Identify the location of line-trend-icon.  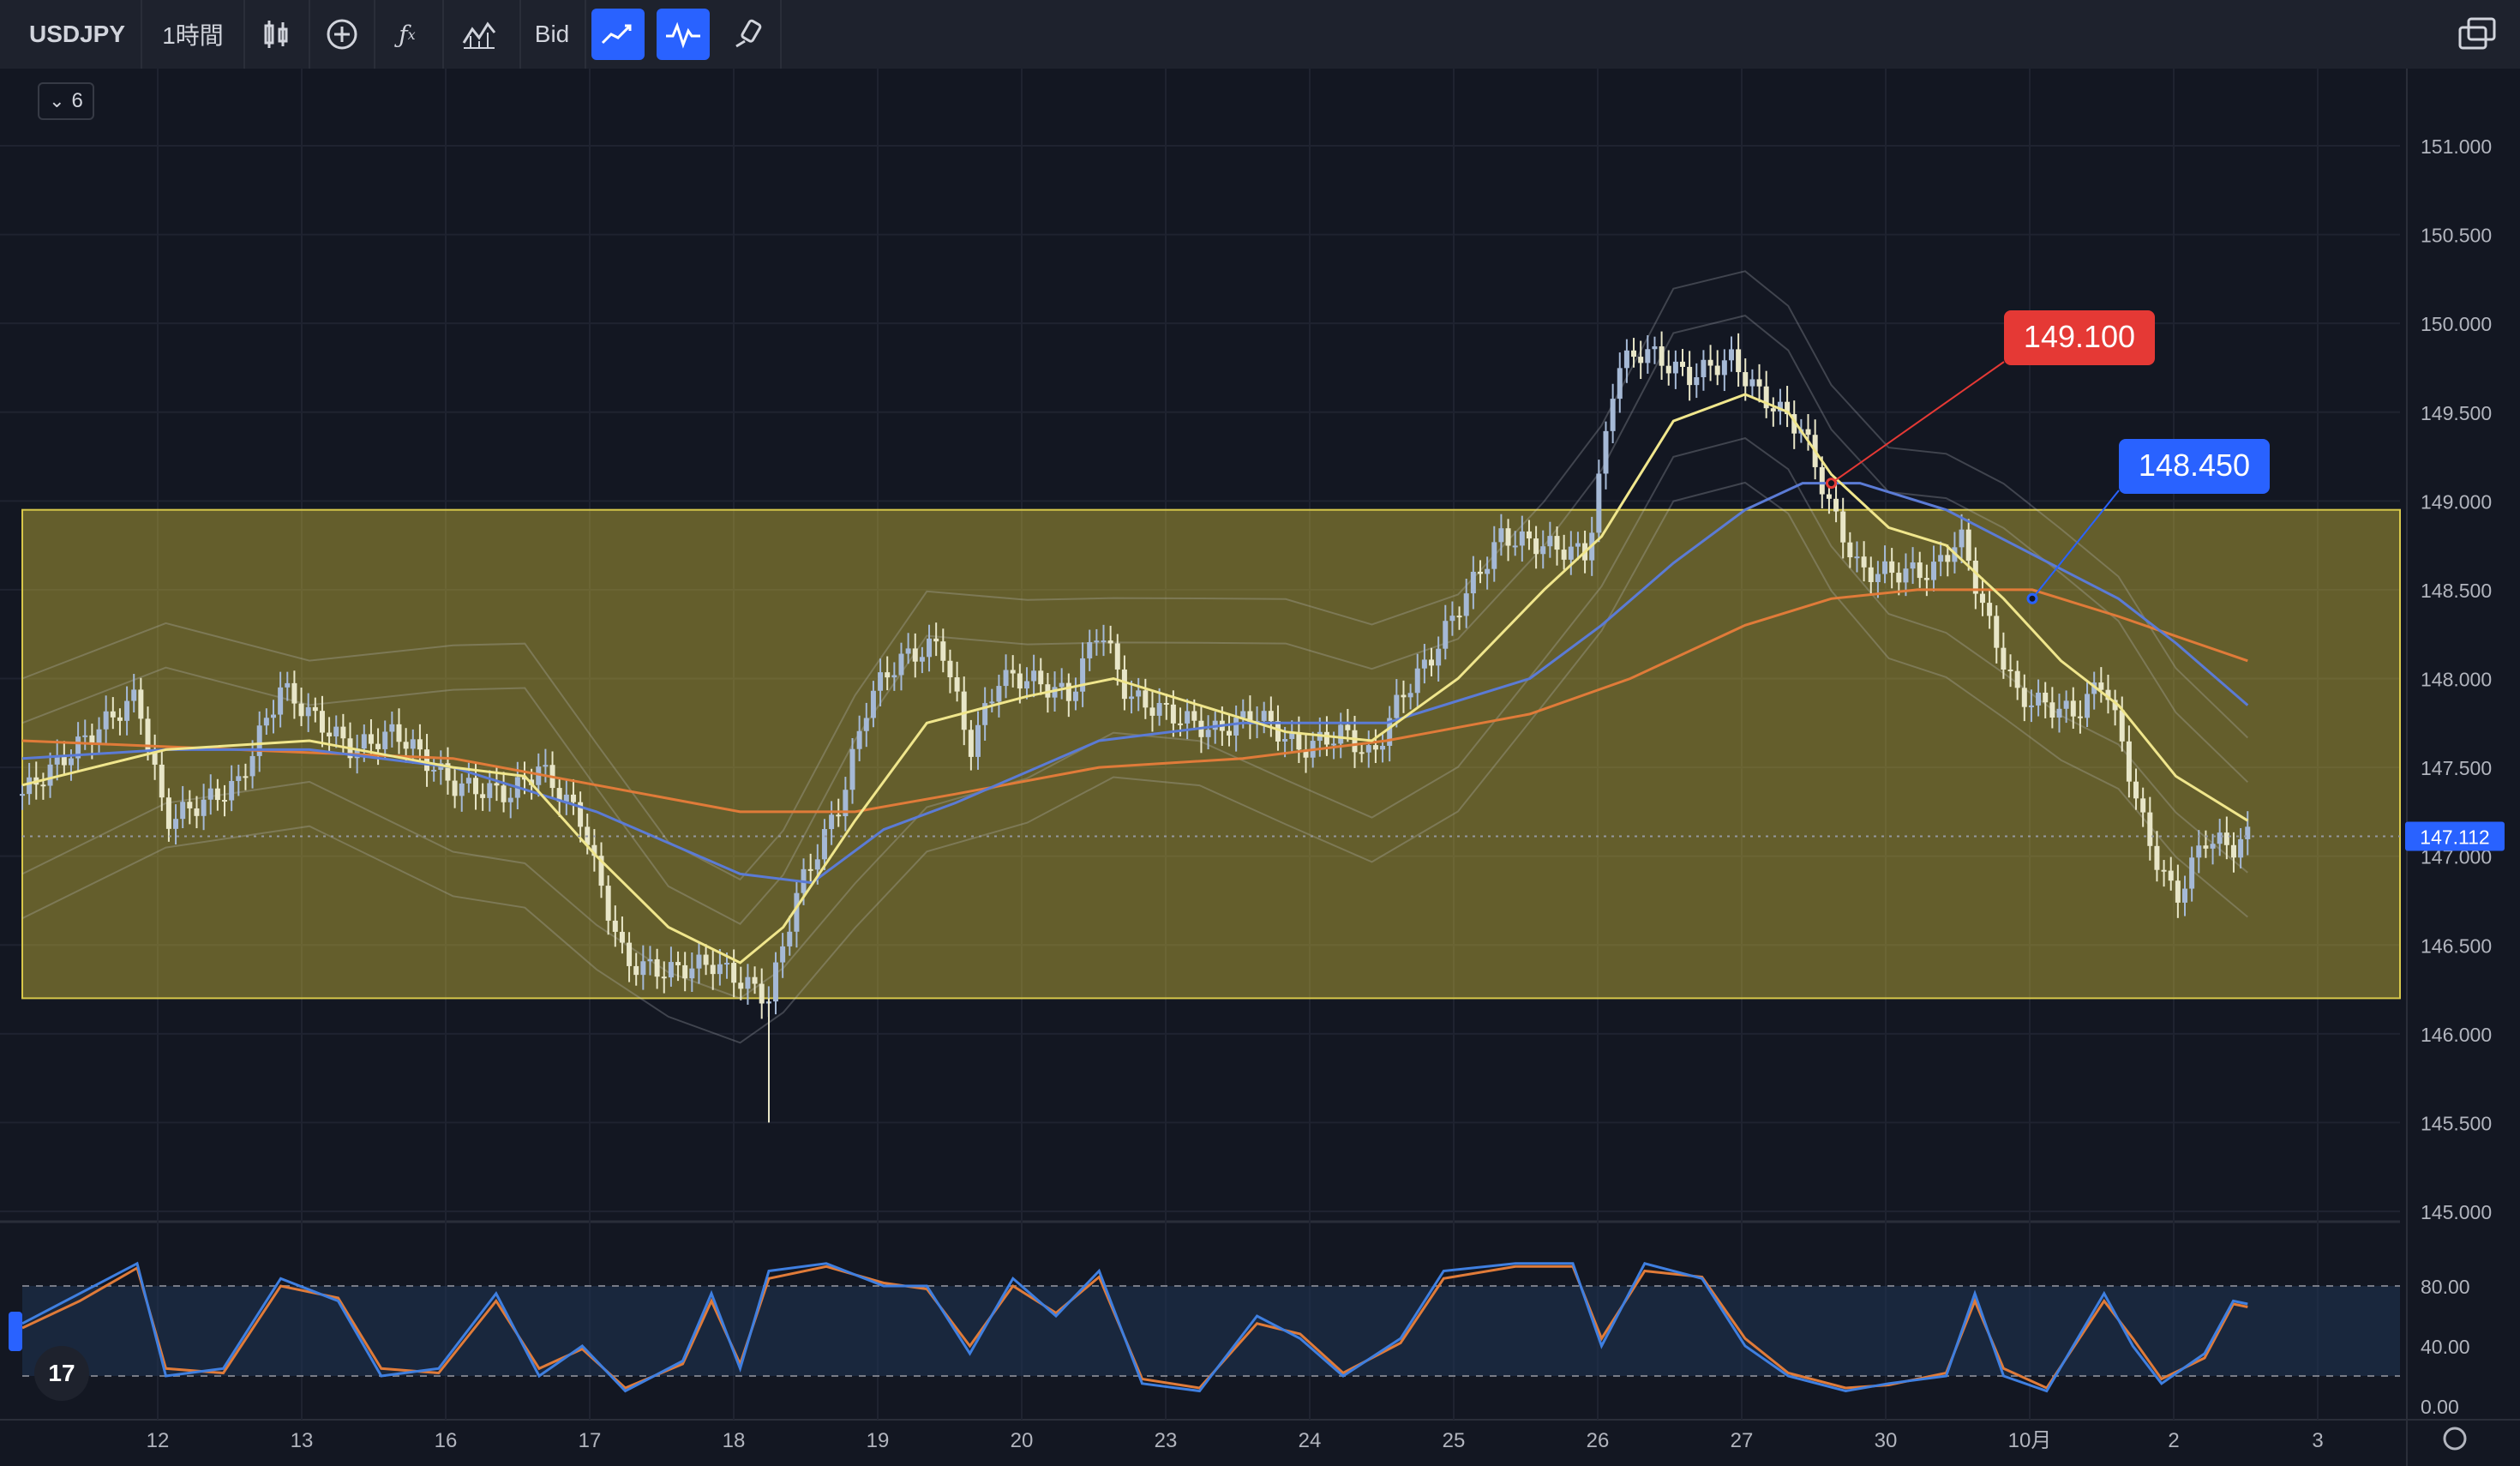
(618, 34).